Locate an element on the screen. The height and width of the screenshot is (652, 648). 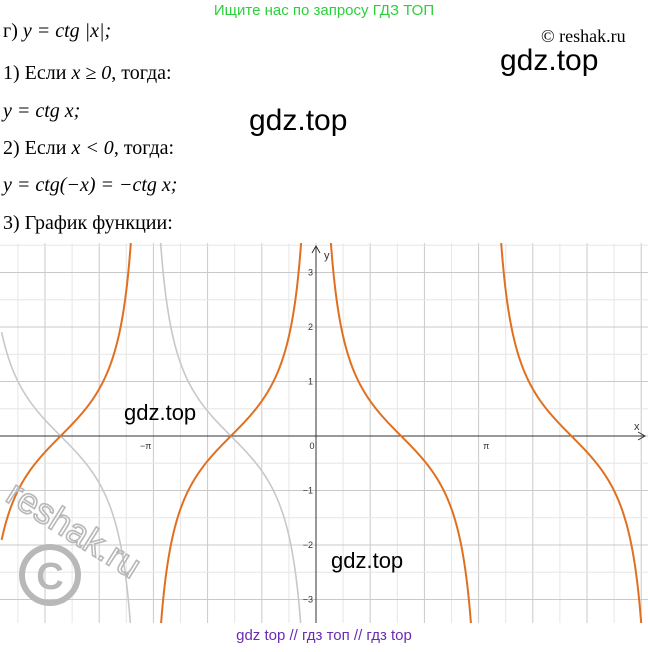
case2-equation: y = ctg(−x) = −ctg x; is located at coordinates (90, 185).